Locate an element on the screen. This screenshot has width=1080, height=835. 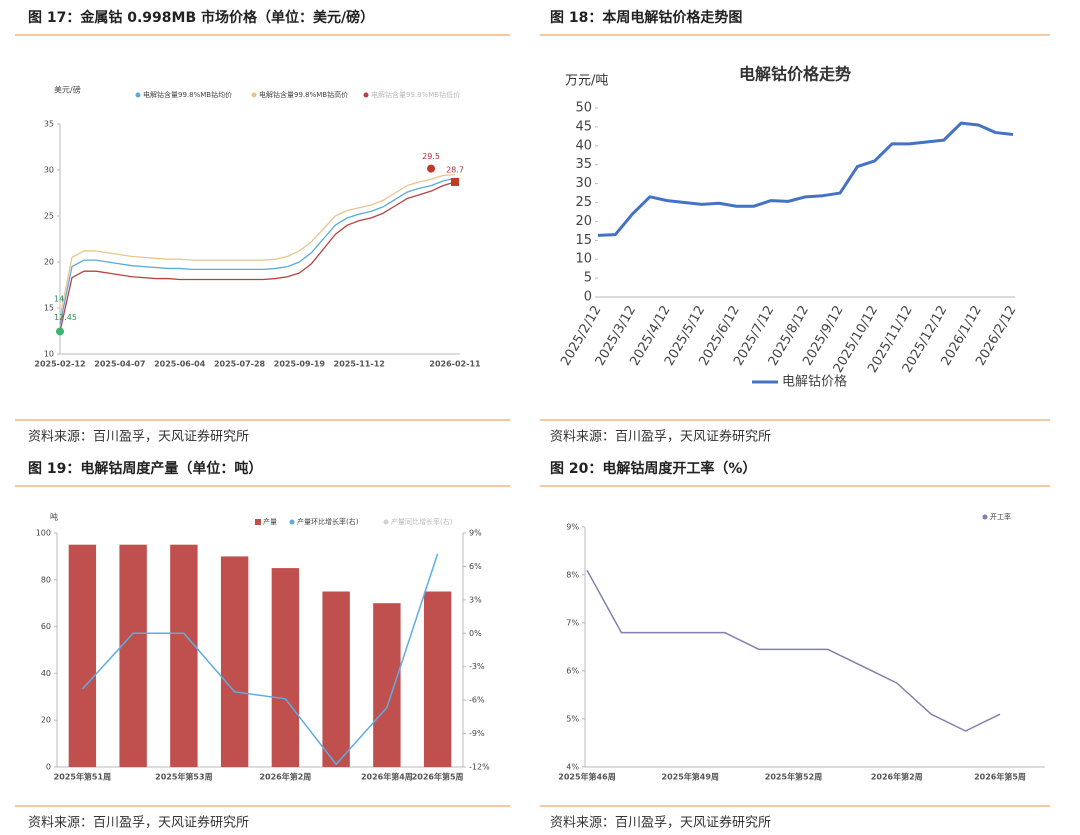
x-tick-label: 2025年第49周 is located at coordinates (690, 777).